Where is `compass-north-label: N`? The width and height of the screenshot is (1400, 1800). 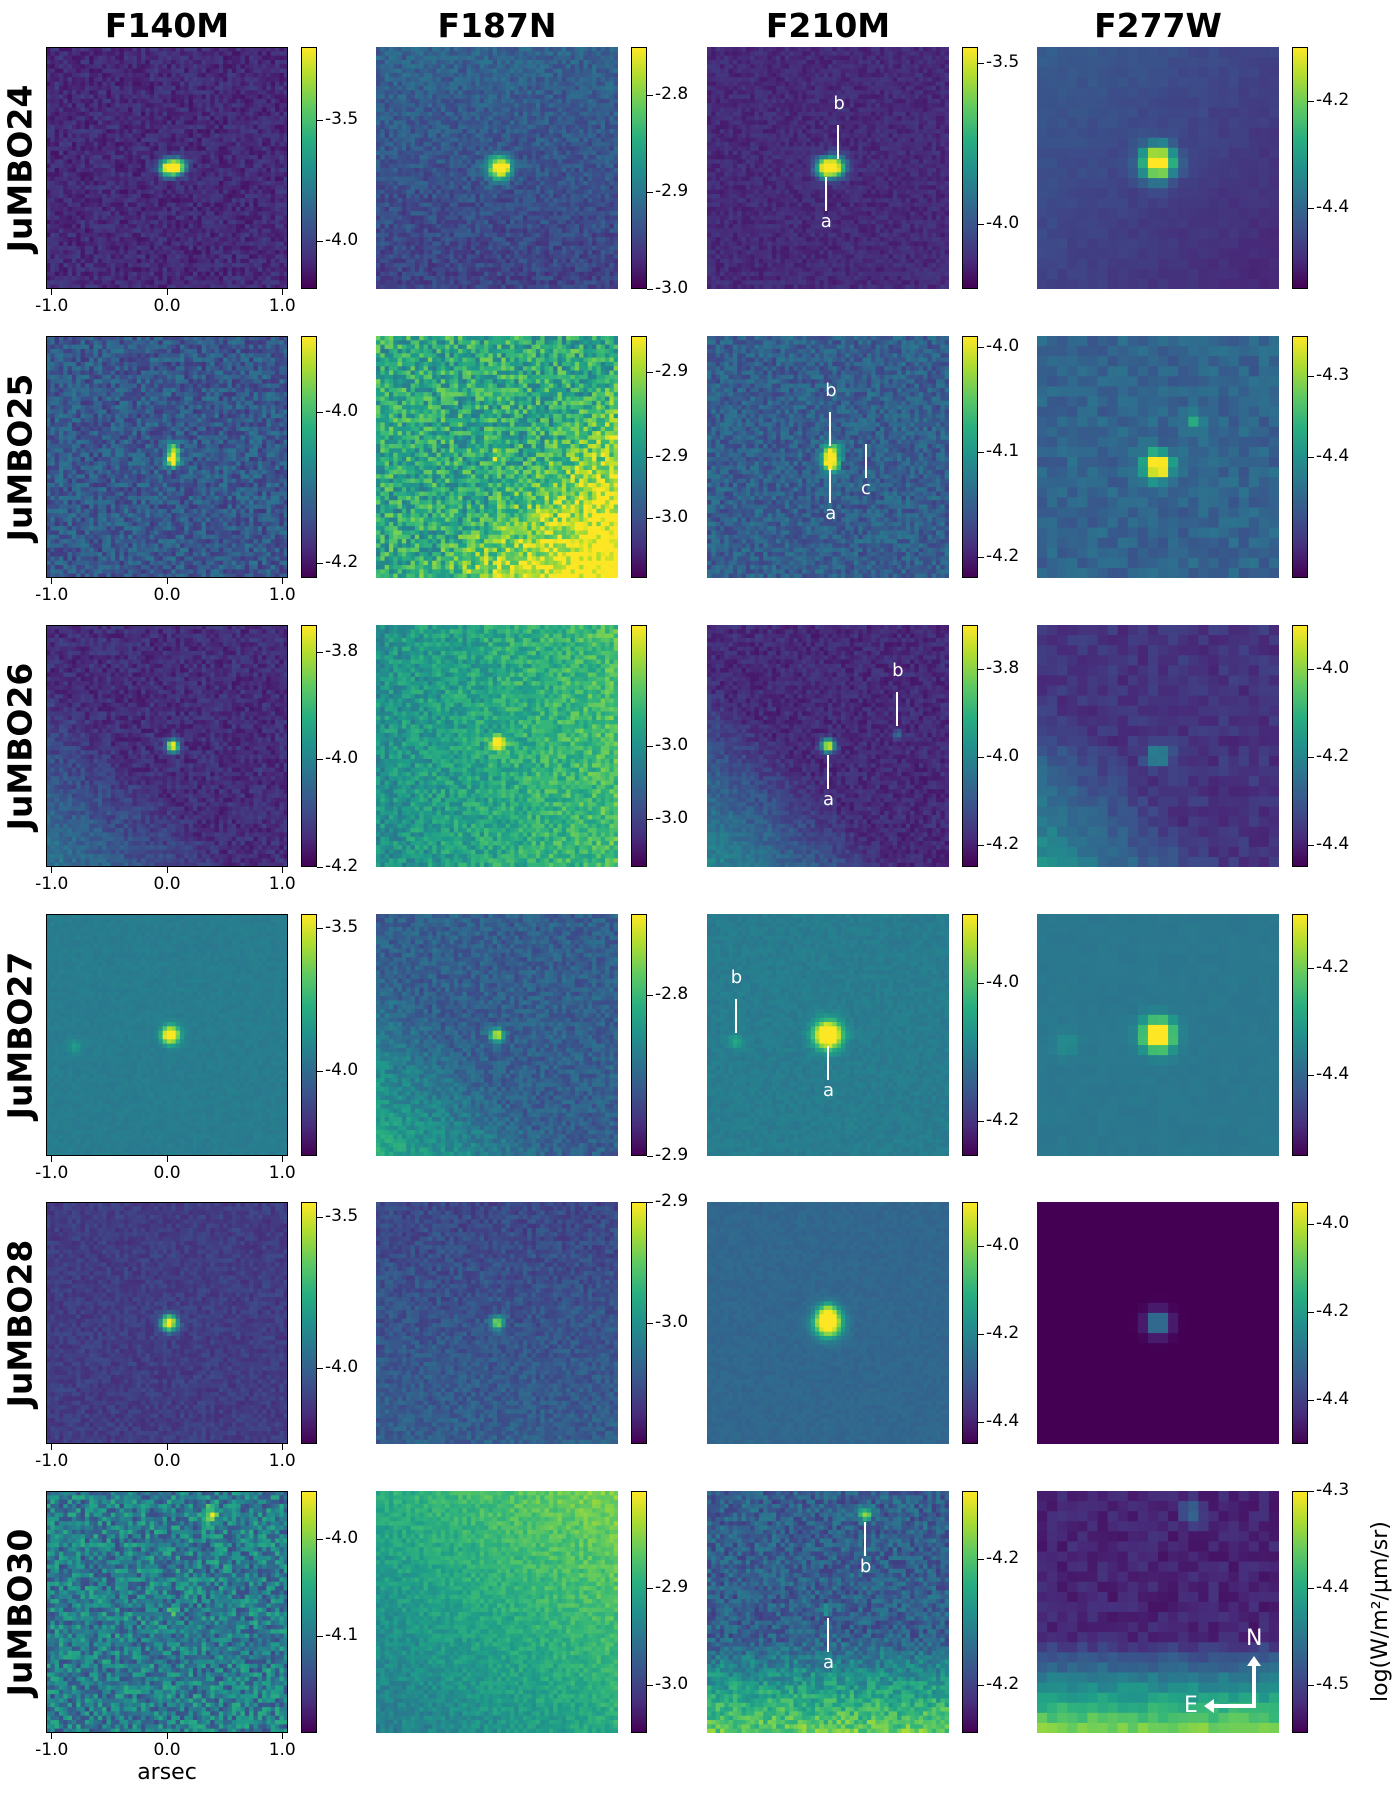 compass-north-label: N is located at coordinates (1254, 1639).